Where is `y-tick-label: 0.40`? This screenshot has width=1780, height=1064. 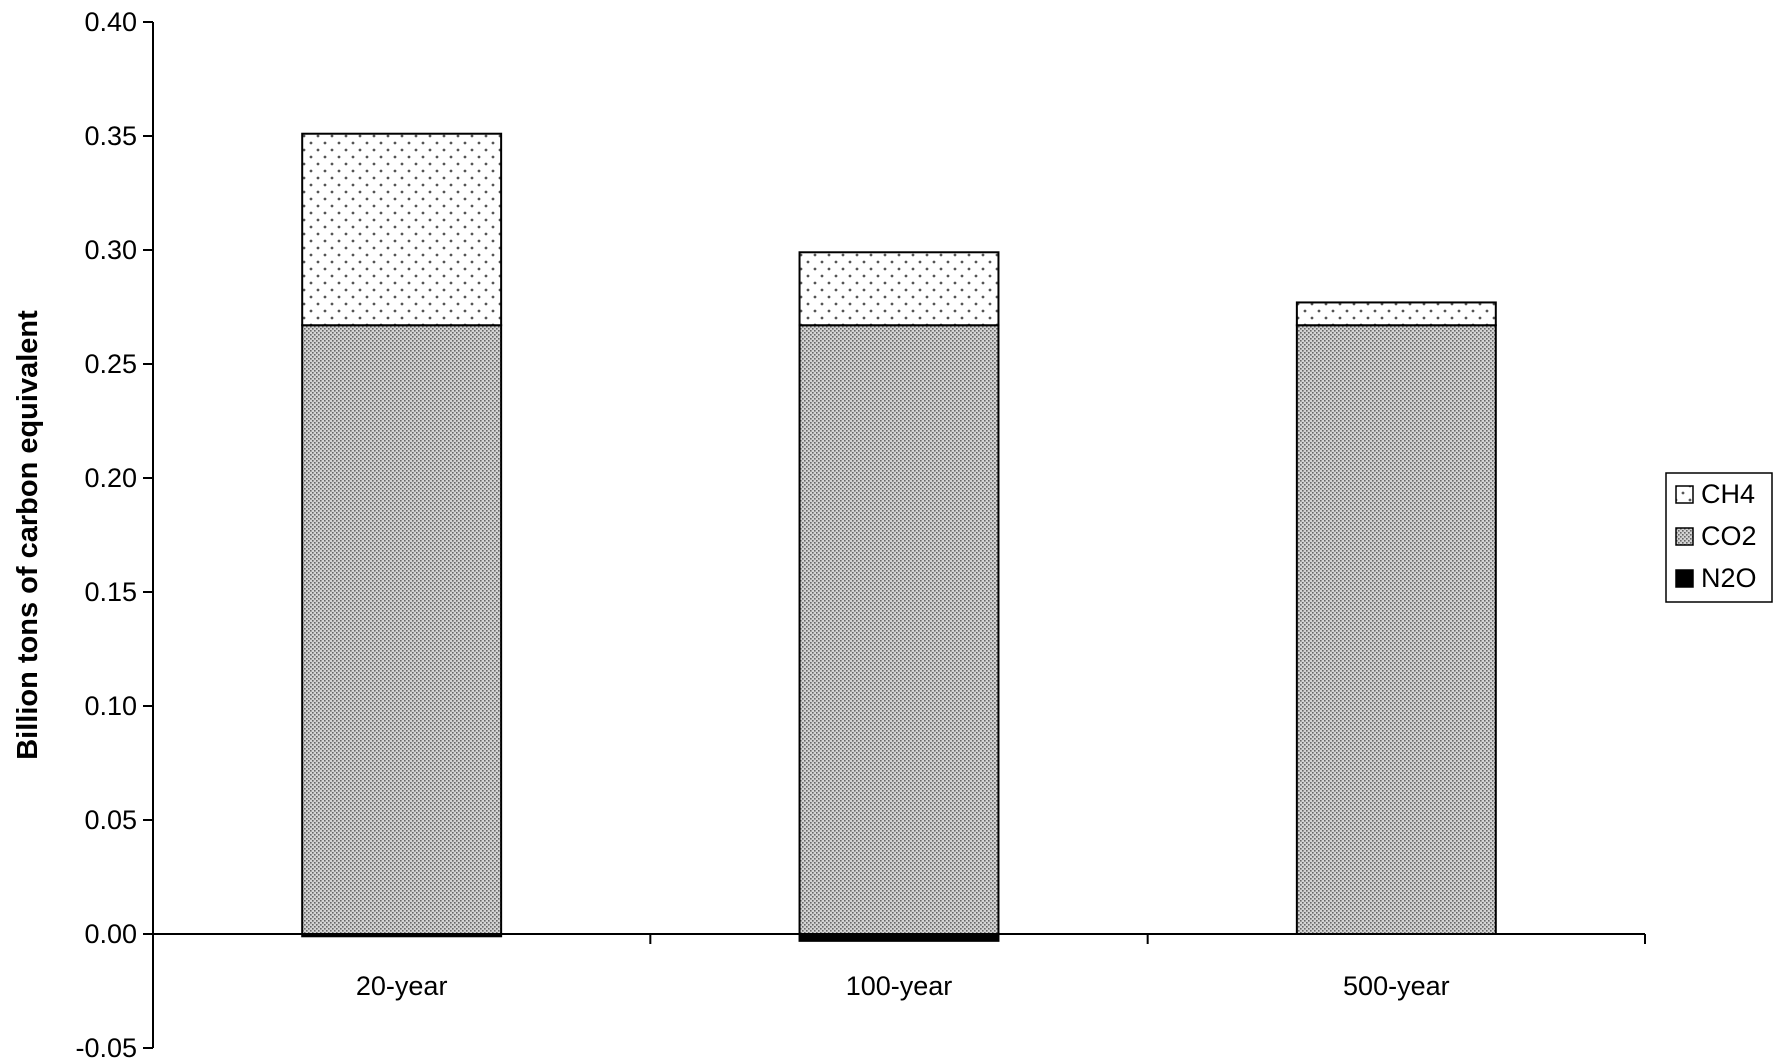 y-tick-label: 0.40 is located at coordinates (110, 22).